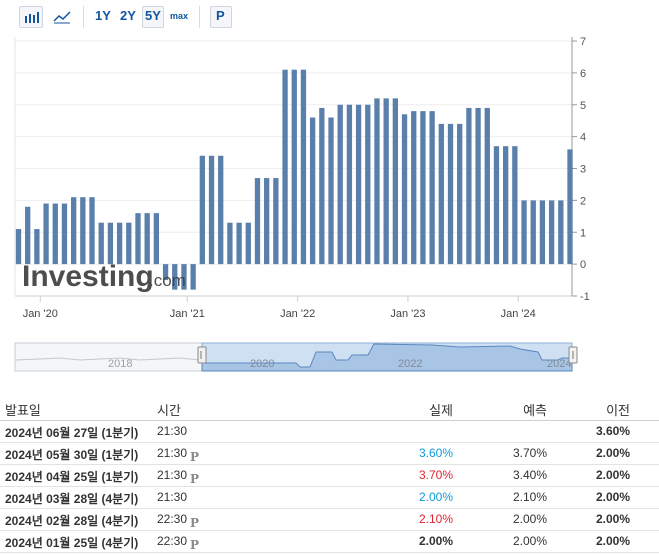 This screenshot has height=556, width=659. I want to click on watermark-domain: .com, so click(167, 280).